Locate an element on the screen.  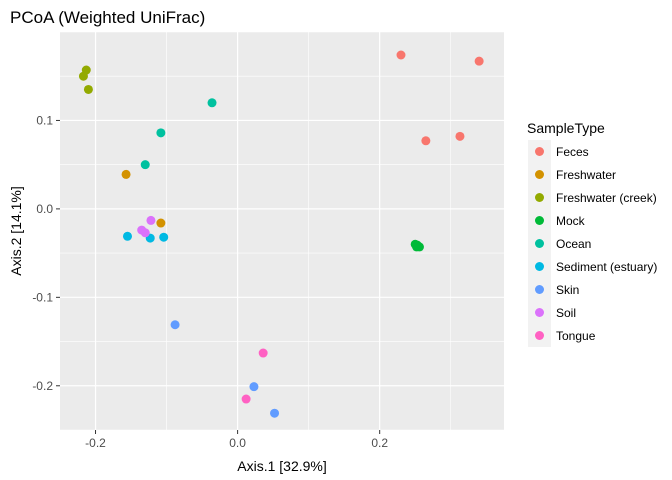
legend-label: Freshwater (creek) is located at coordinates (606, 198).